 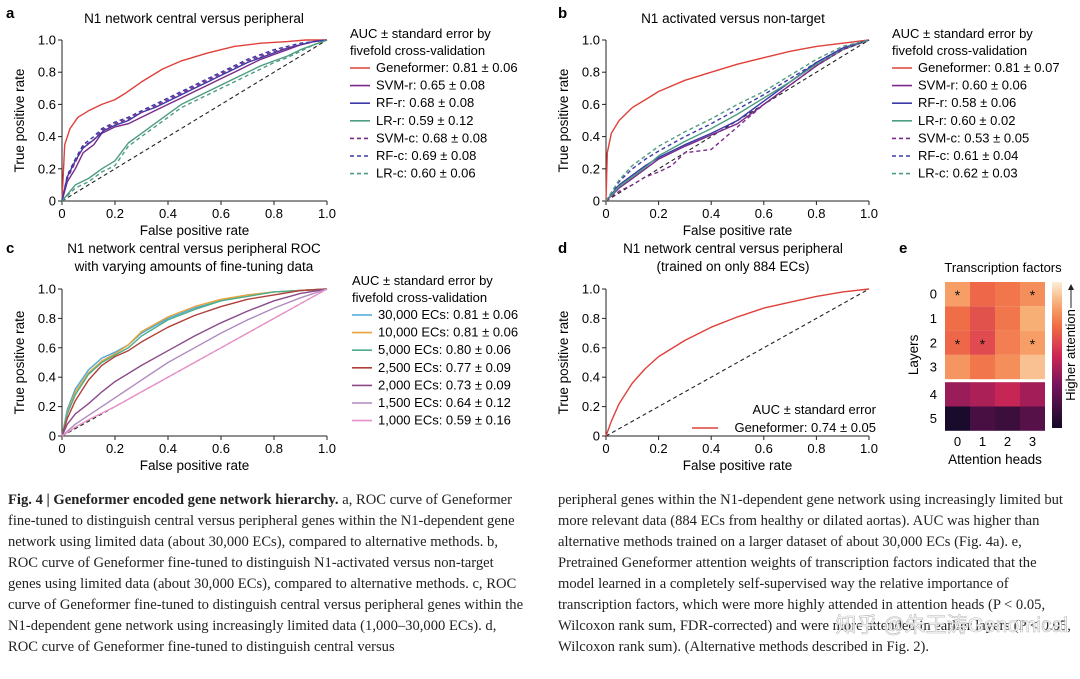 What do you see at coordinates (933, 342) in the screenshot?
I see `heatmap-row-label: 2` at bounding box center [933, 342].